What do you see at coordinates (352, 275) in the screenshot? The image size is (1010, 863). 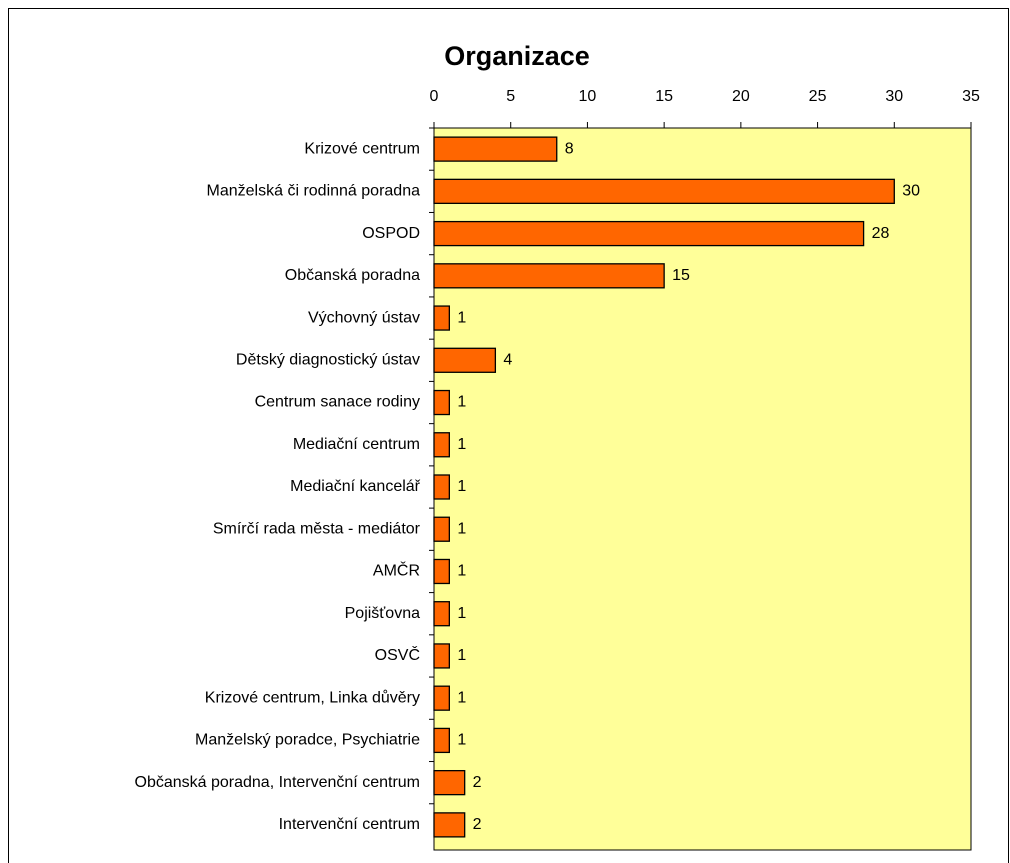 I see `y-tick-label: Občanská poradna` at bounding box center [352, 275].